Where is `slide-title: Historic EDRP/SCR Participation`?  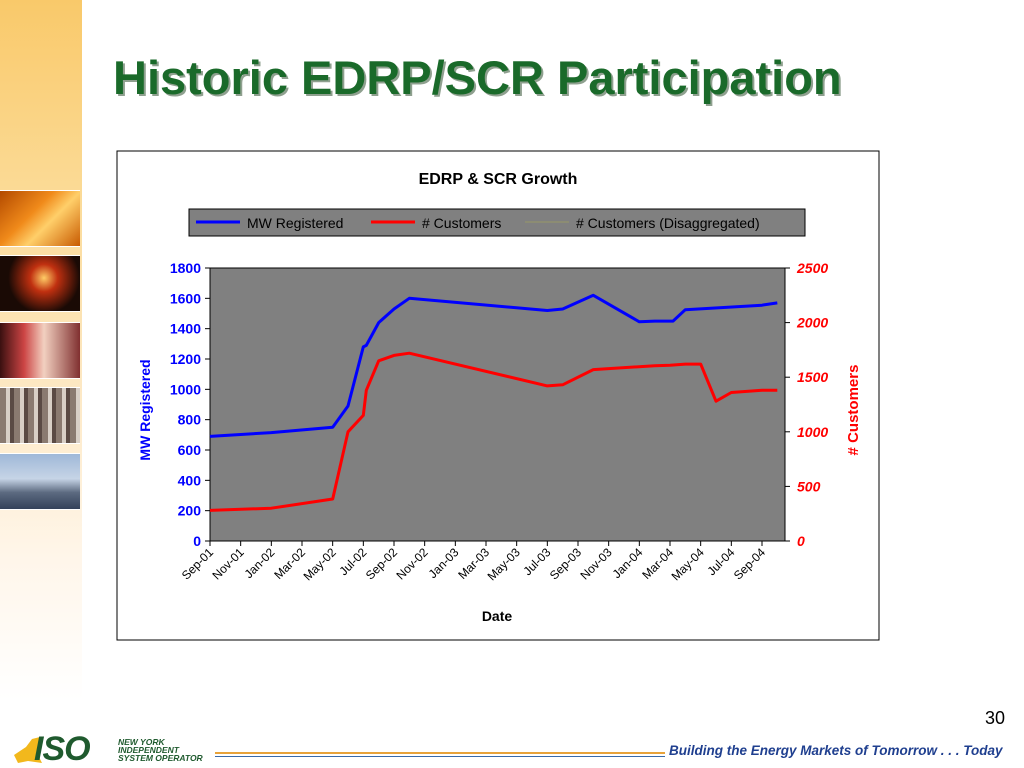
slide-title: Historic EDRP/SCR Participation is located at coordinates (477, 77).